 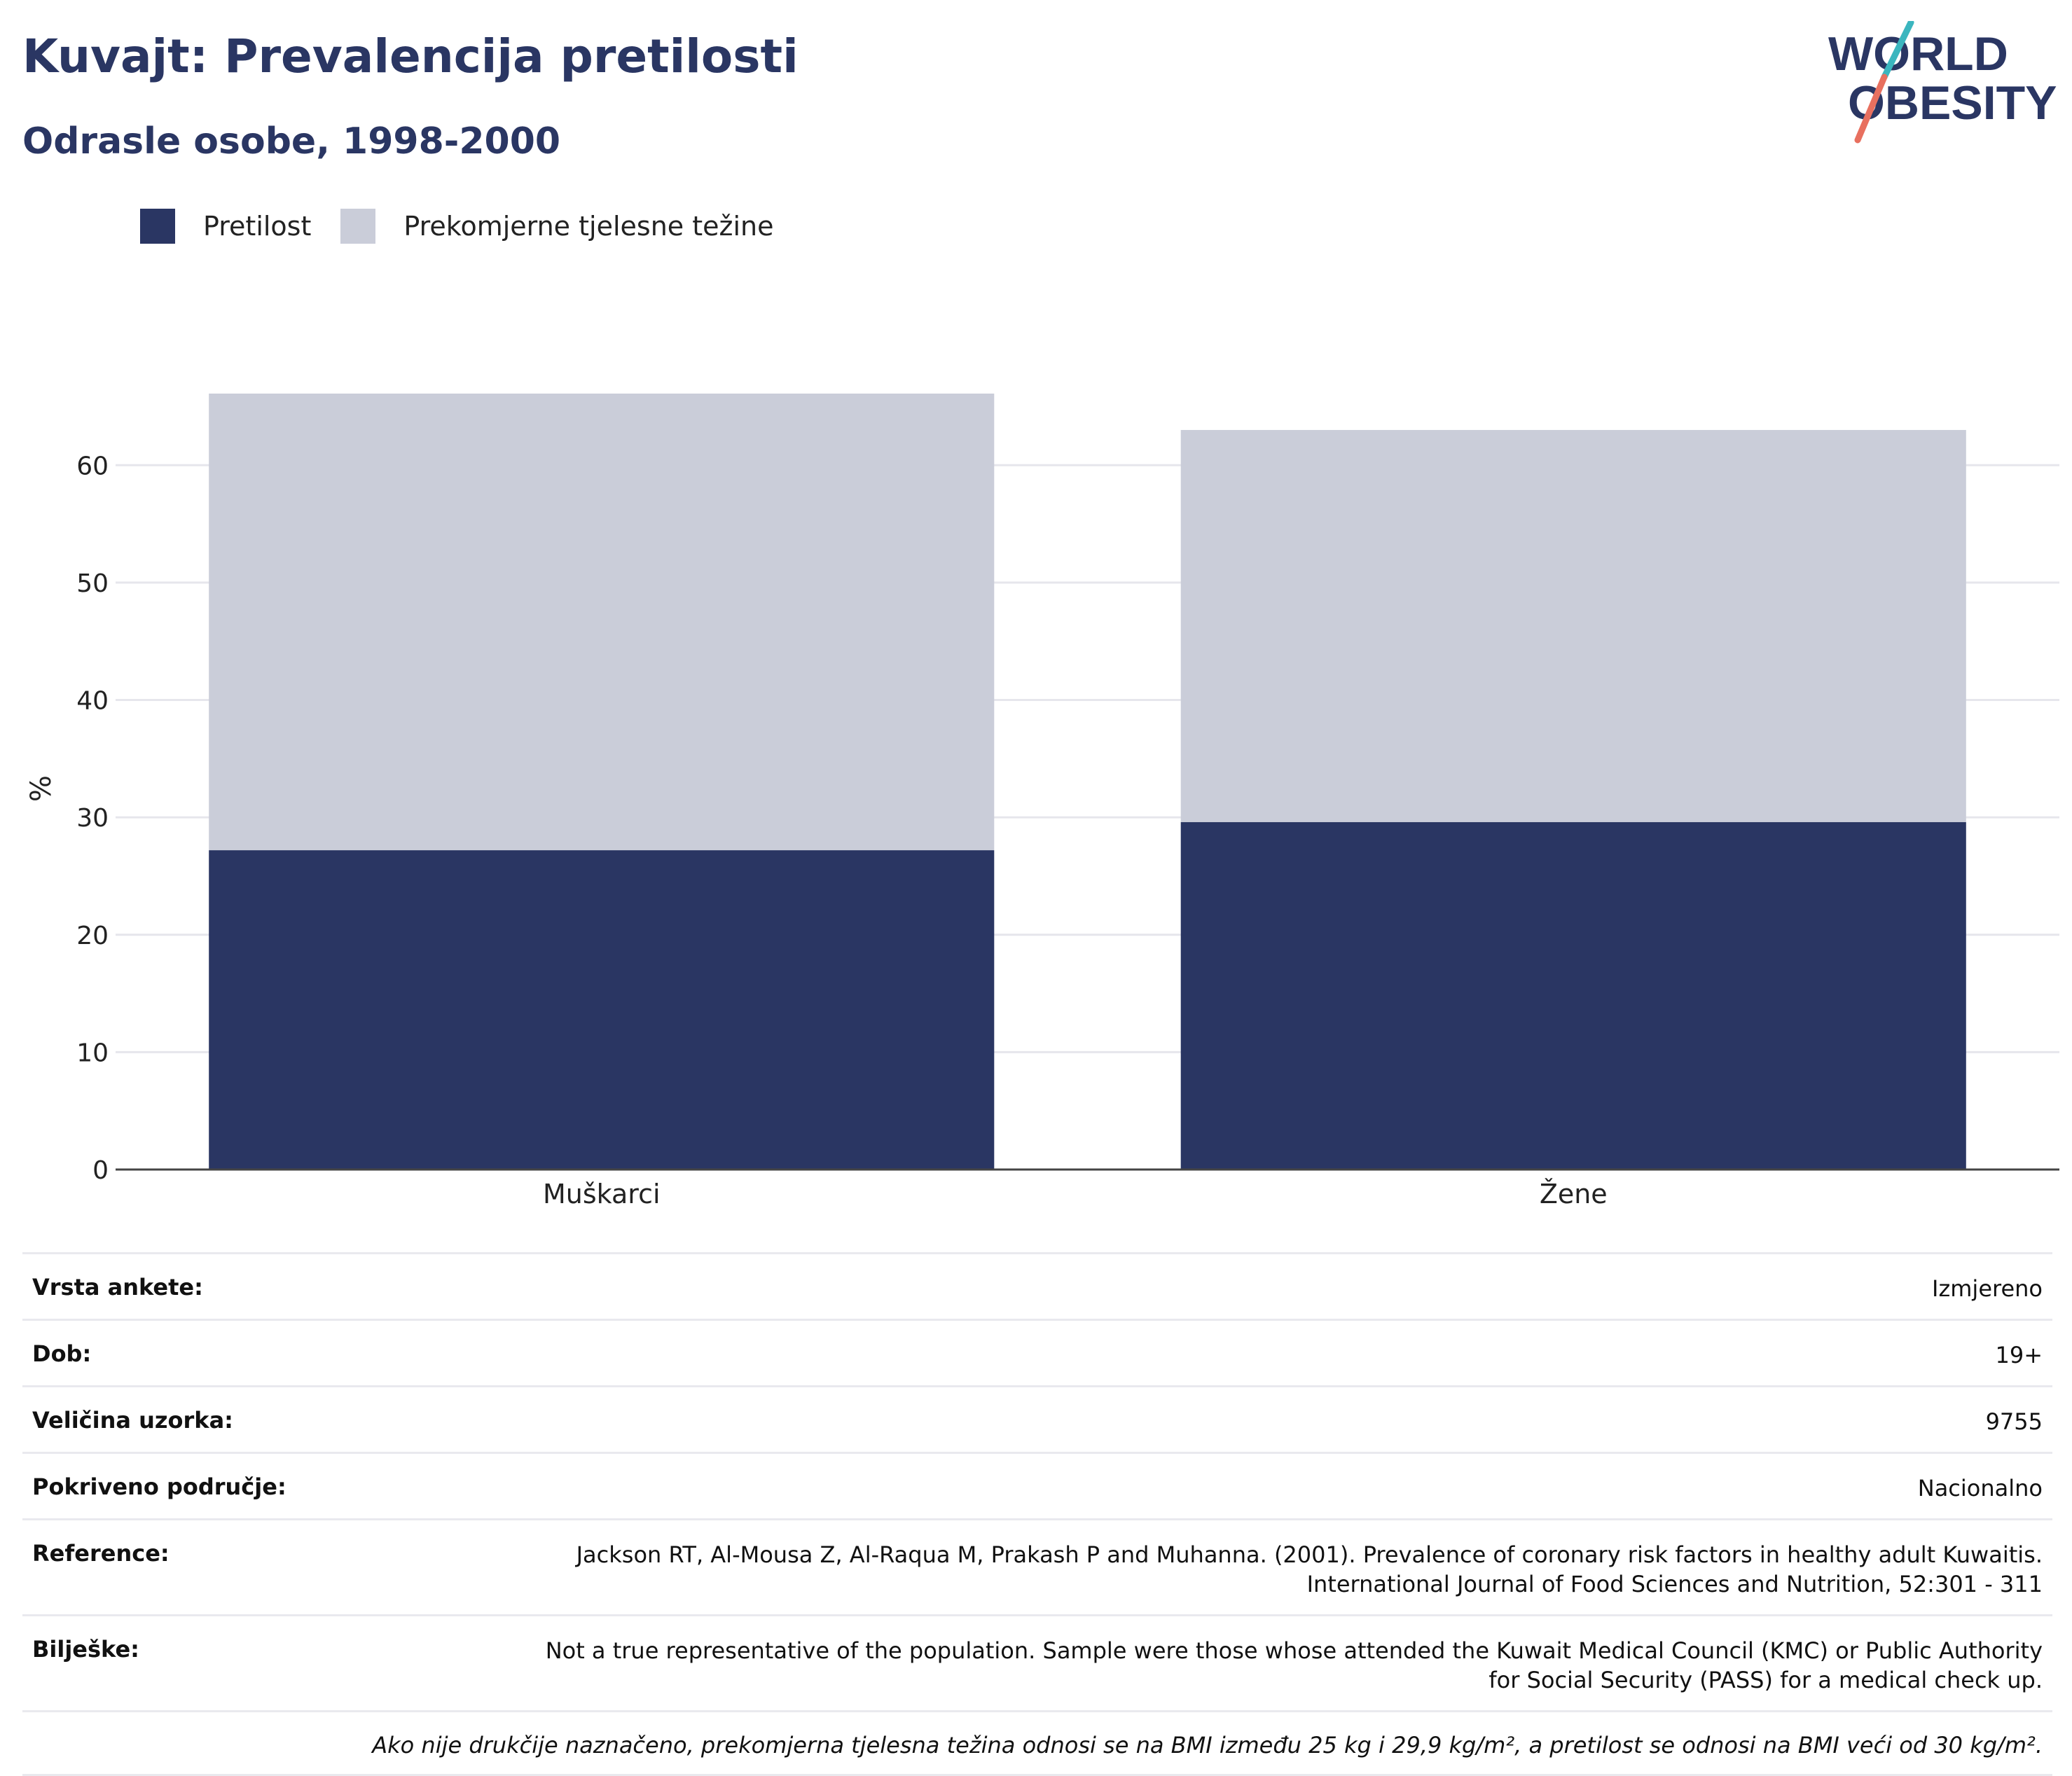 What do you see at coordinates (159, 1486) in the screenshot?
I see `meta-key-coverage: Pokriveno područje:` at bounding box center [159, 1486].